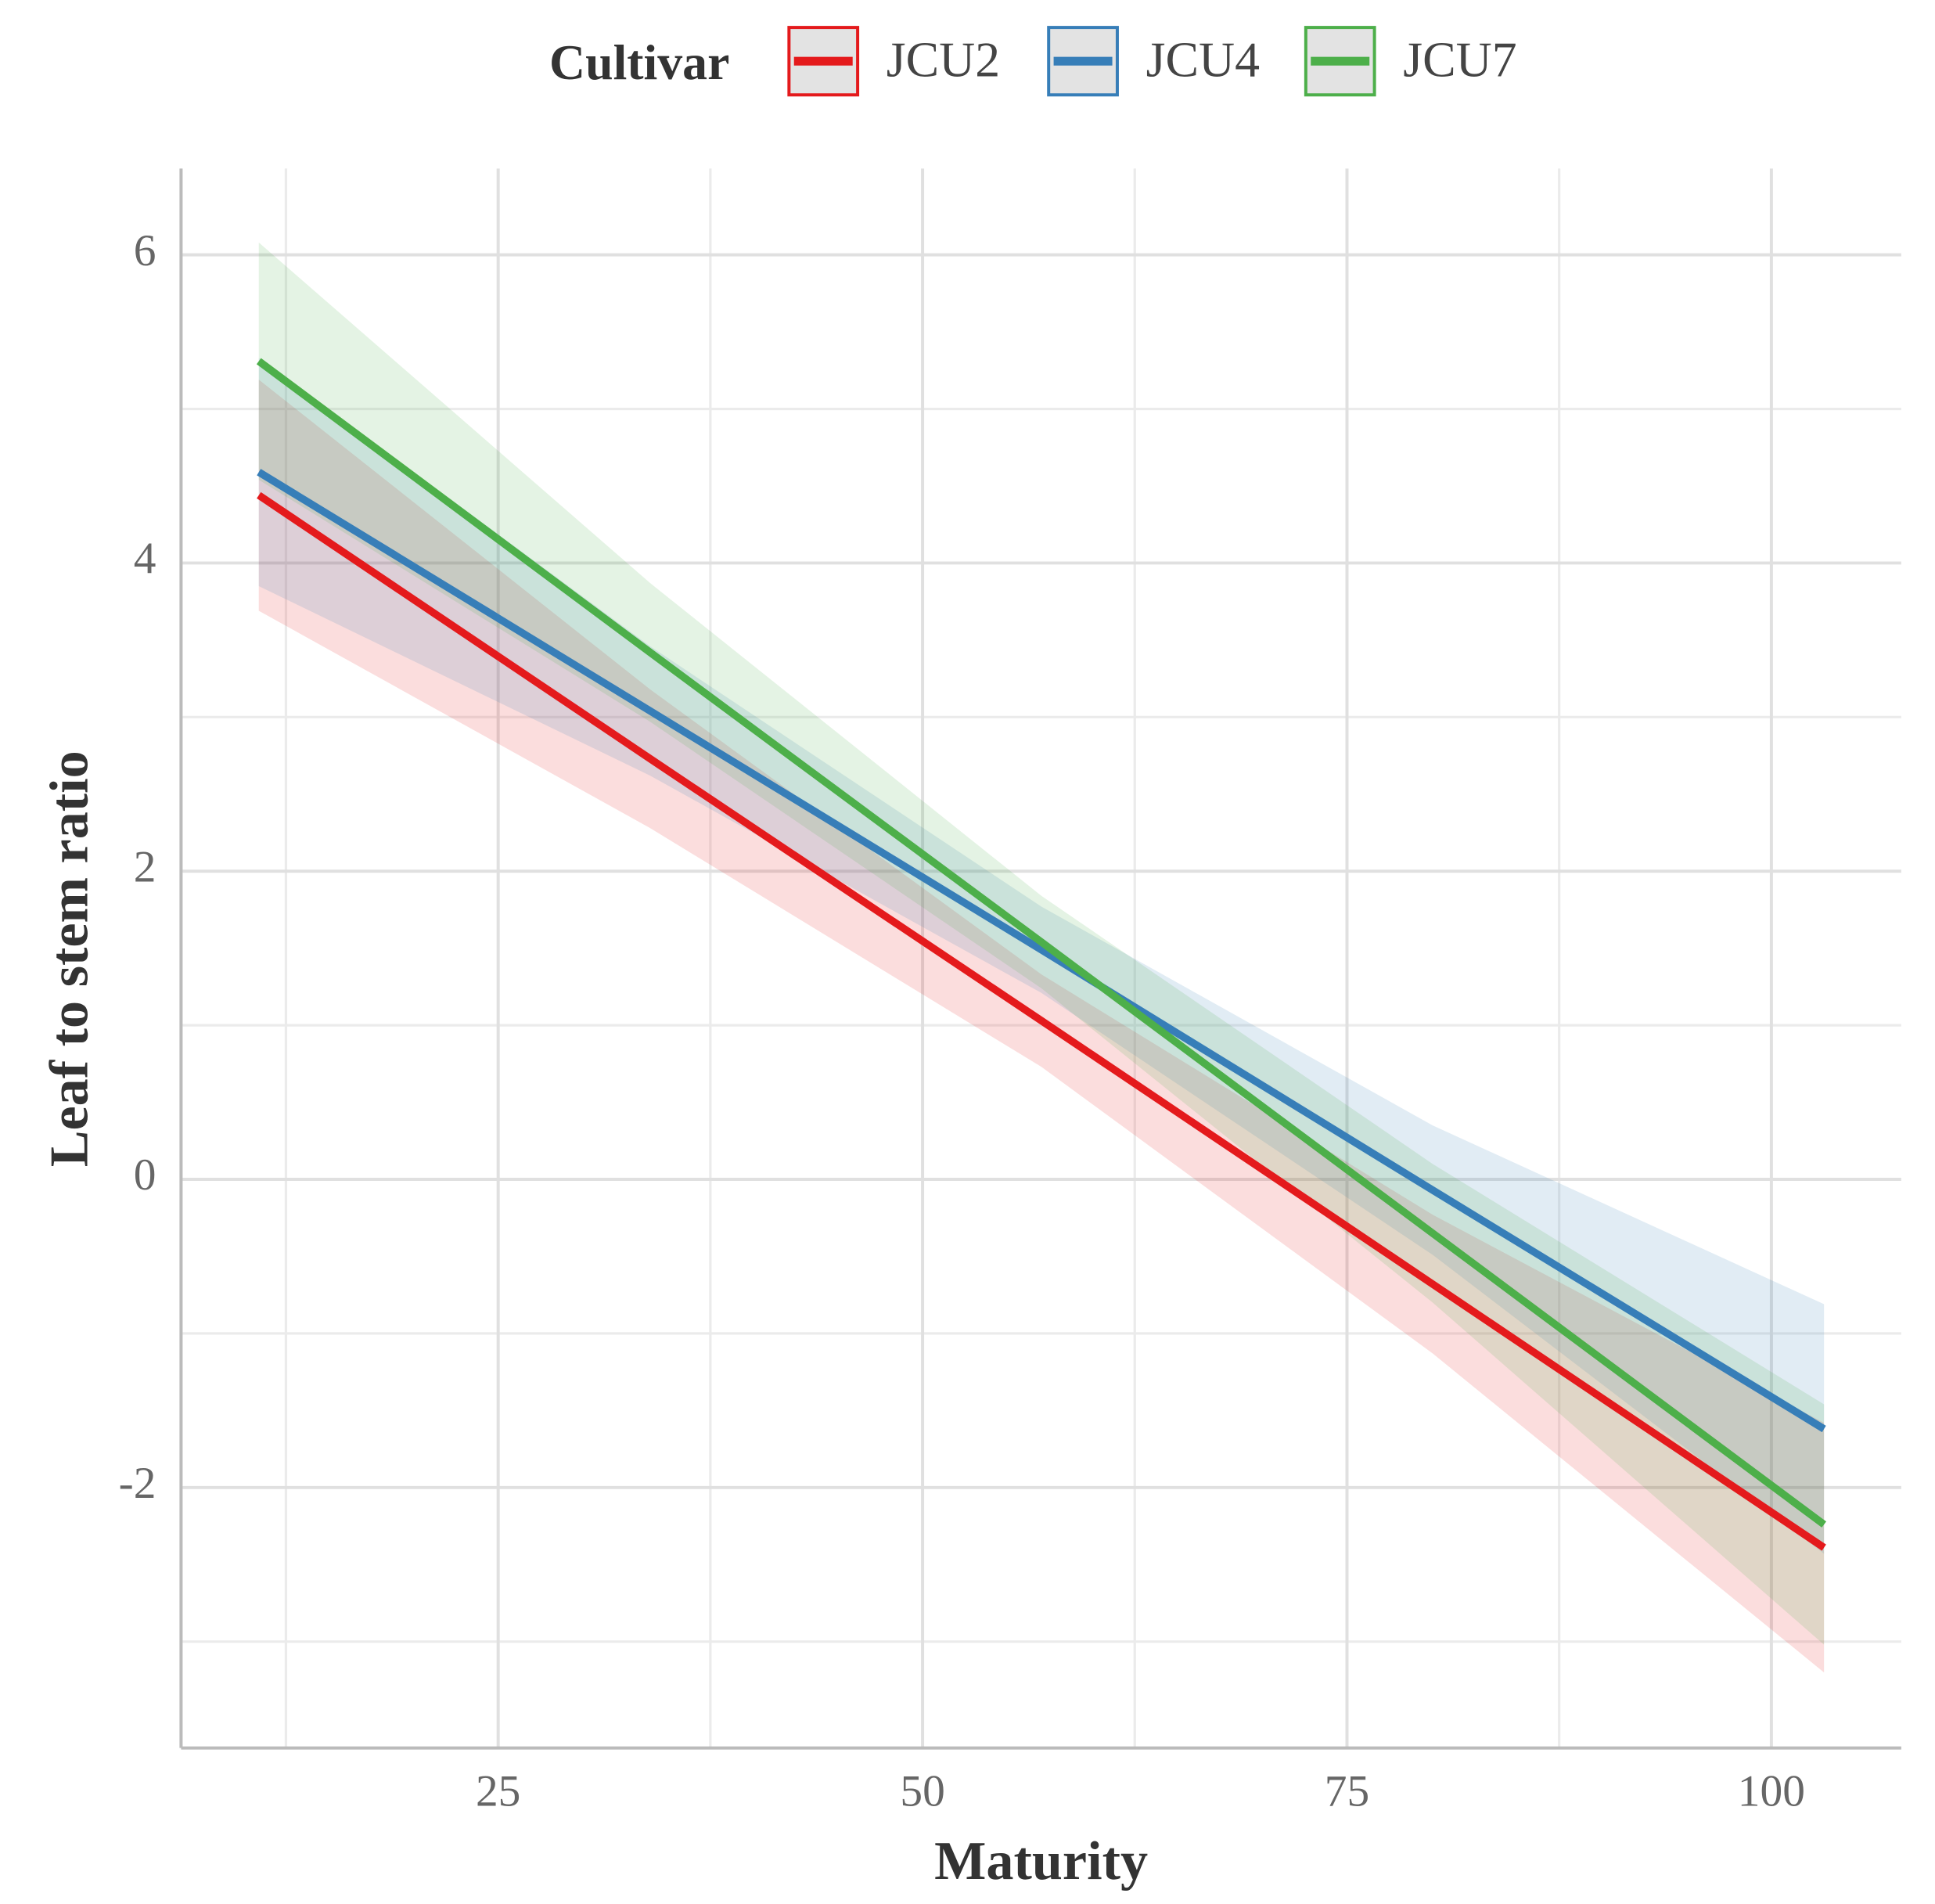 The width and height of the screenshot is (1935, 1904). Describe the element at coordinates (498, 1791) in the screenshot. I see `x-tick-label: 25` at that location.